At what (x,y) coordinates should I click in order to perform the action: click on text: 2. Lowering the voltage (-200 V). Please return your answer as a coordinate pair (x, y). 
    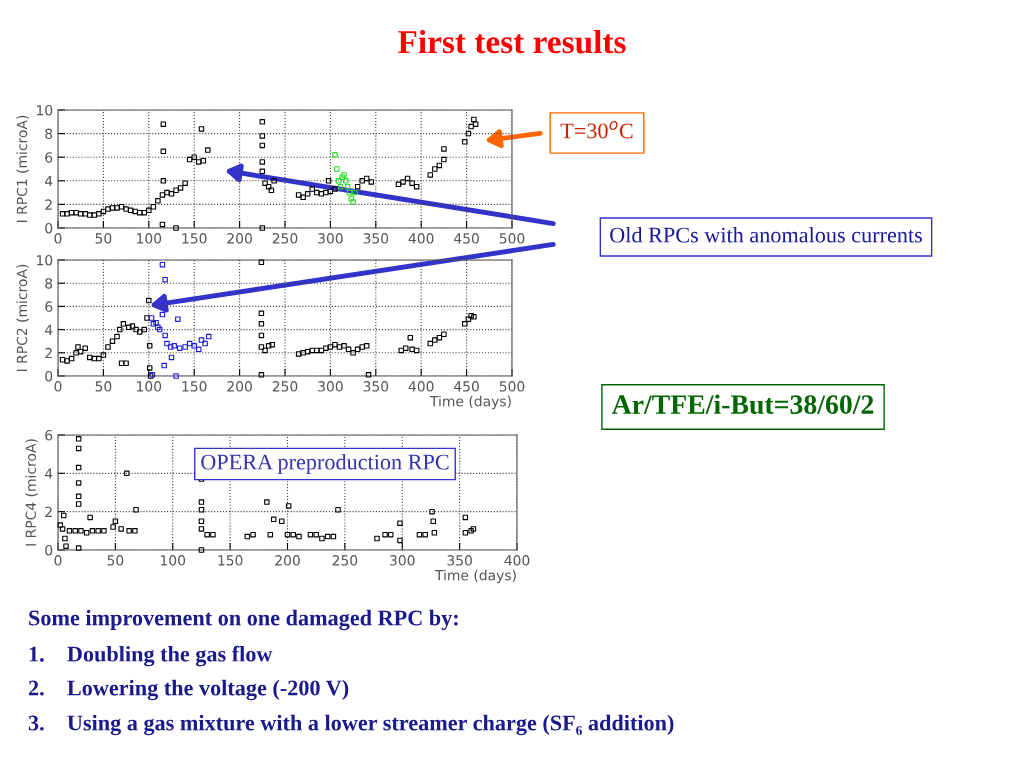
    Looking at the image, I should click on (188, 690).